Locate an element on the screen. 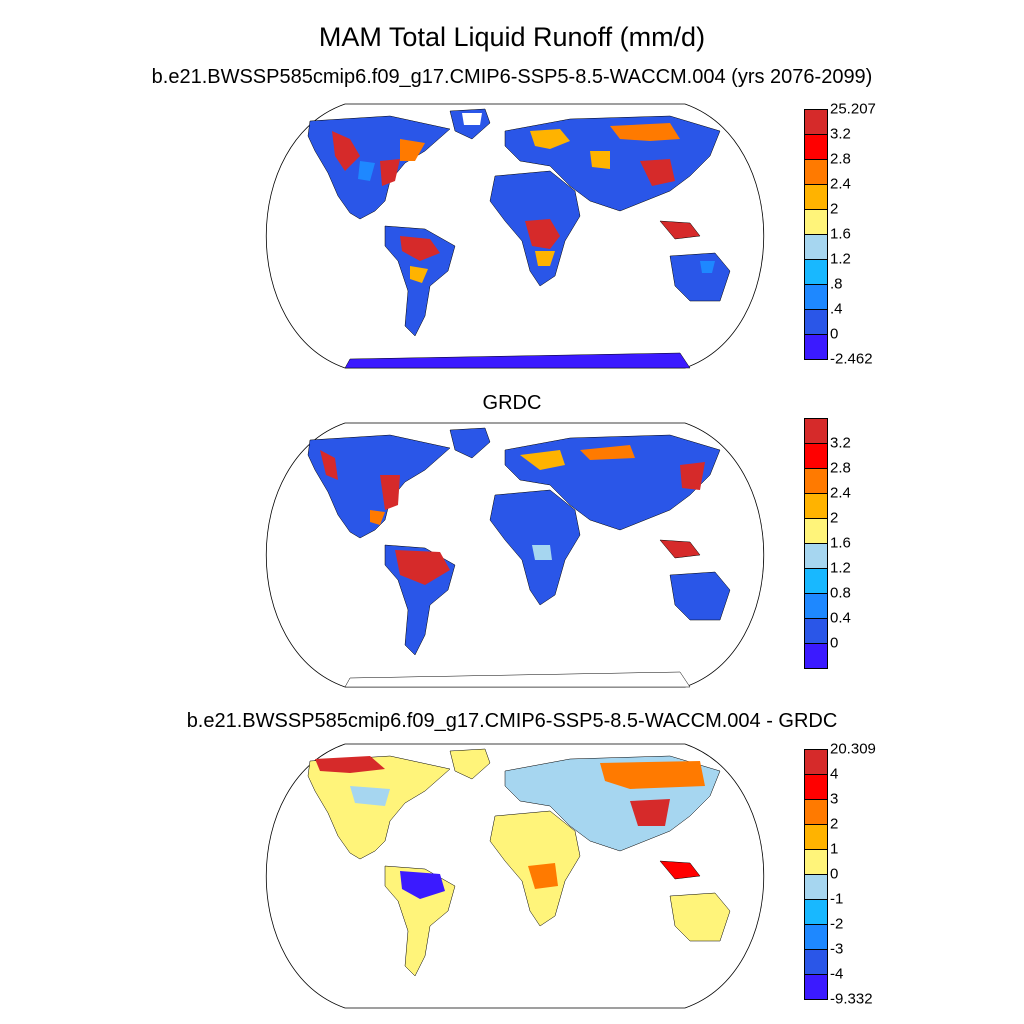 This screenshot has height=1024, width=1024. colorbar-tick-label: .4 is located at coordinates (836, 309).